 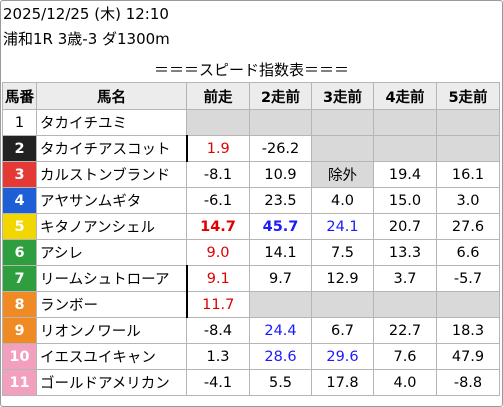 What do you see at coordinates (86, 14) in the screenshot?
I see `race-datetime: 2025/12/25 (木) 12:10` at bounding box center [86, 14].